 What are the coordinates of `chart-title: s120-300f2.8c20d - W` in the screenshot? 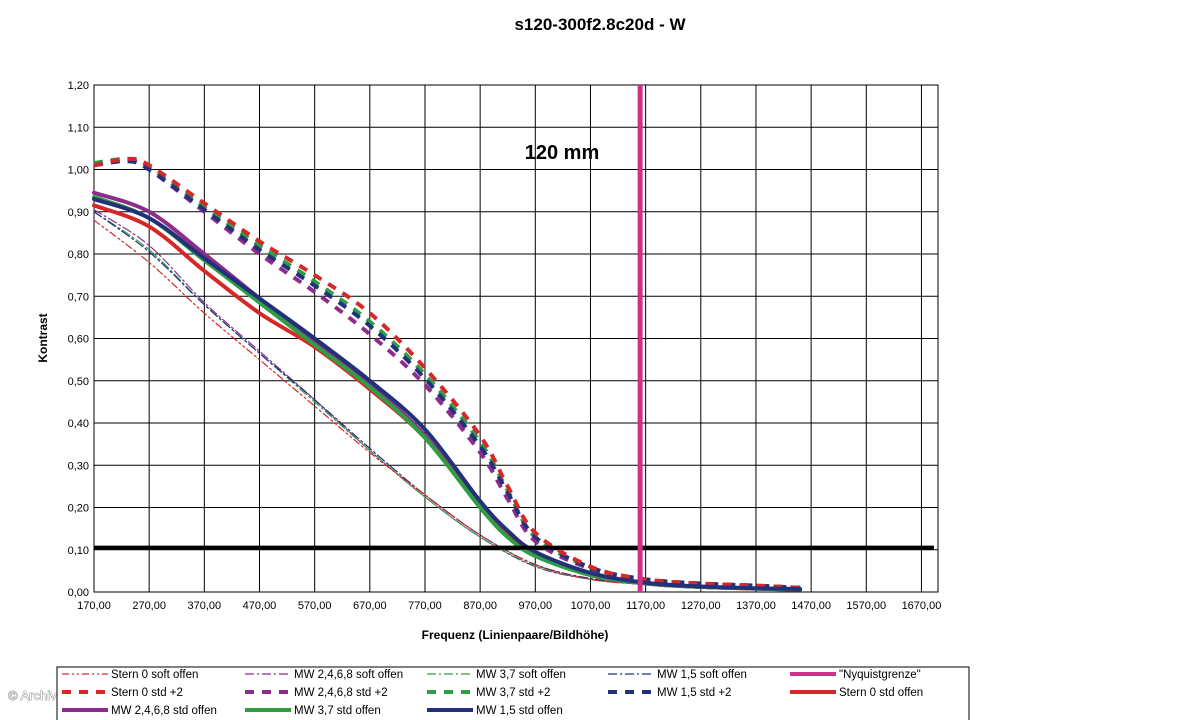 It's located at (600, 24).